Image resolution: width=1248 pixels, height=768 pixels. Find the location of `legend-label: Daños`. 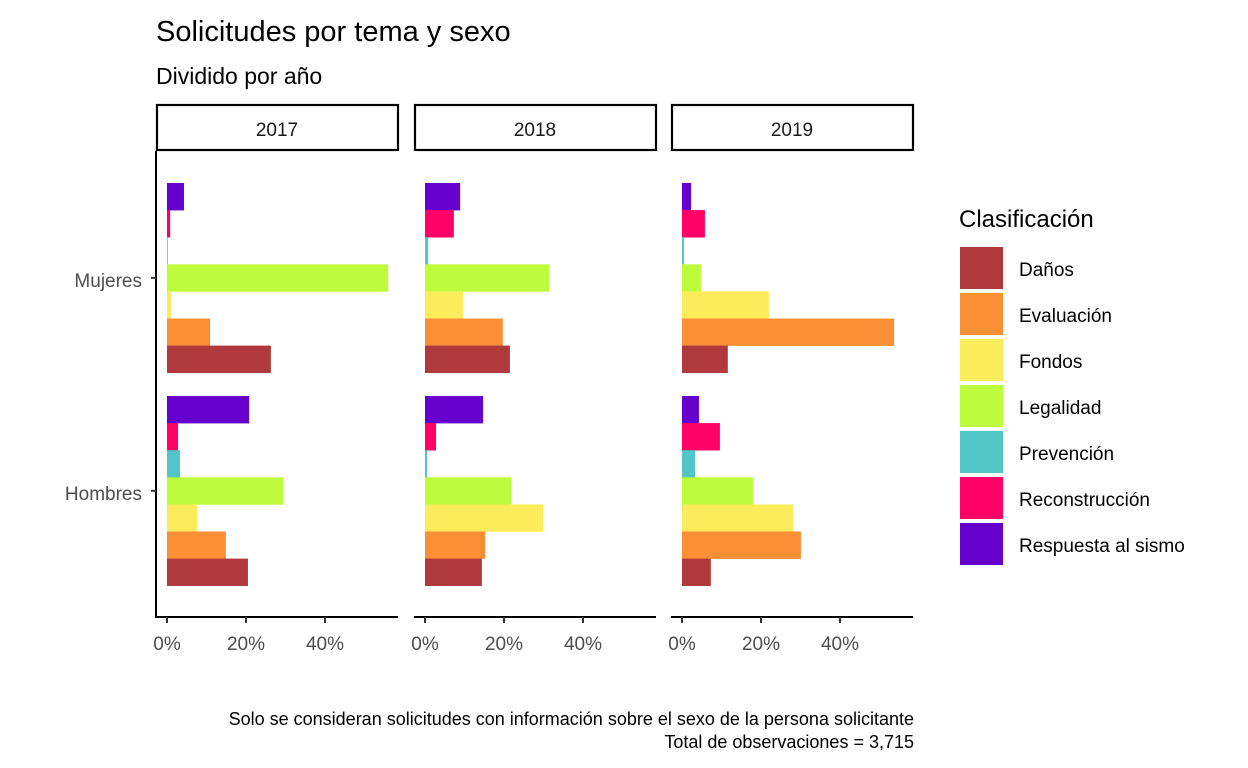

legend-label: Daños is located at coordinates (1046, 270).